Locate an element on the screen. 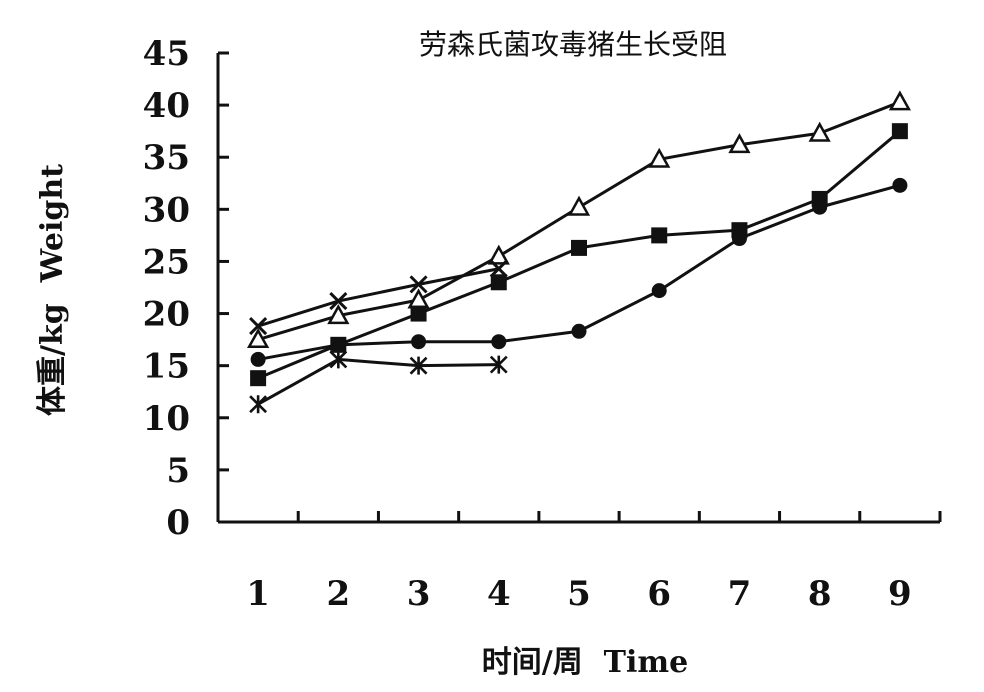 The height and width of the screenshot is (692, 984). y-tick-label: 0 is located at coordinates (178, 523).